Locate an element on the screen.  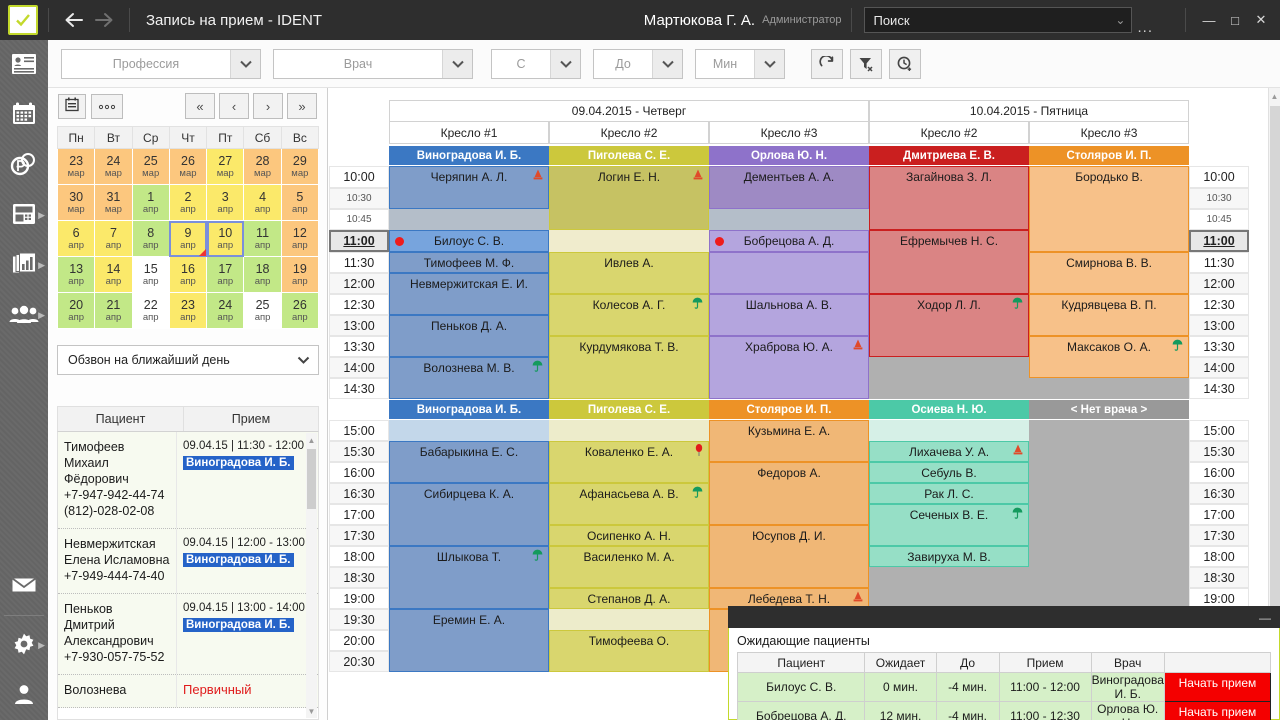
calendar-day-25-апр: 25 апр is located at coordinates (262, 310).